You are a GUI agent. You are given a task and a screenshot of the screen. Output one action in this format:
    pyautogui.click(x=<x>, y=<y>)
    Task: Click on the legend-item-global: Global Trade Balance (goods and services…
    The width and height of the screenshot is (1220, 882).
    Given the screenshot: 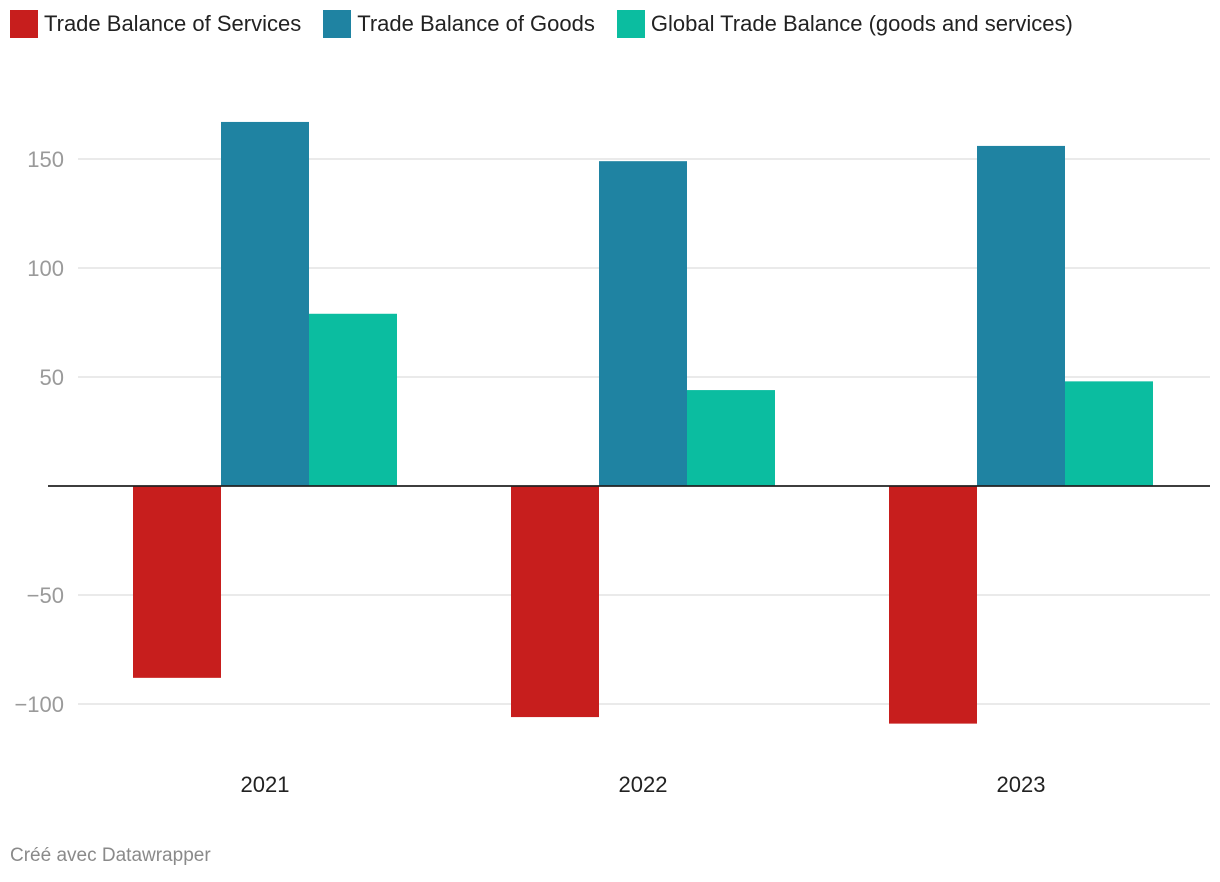 What is the action you would take?
    pyautogui.click(x=844, y=24)
    